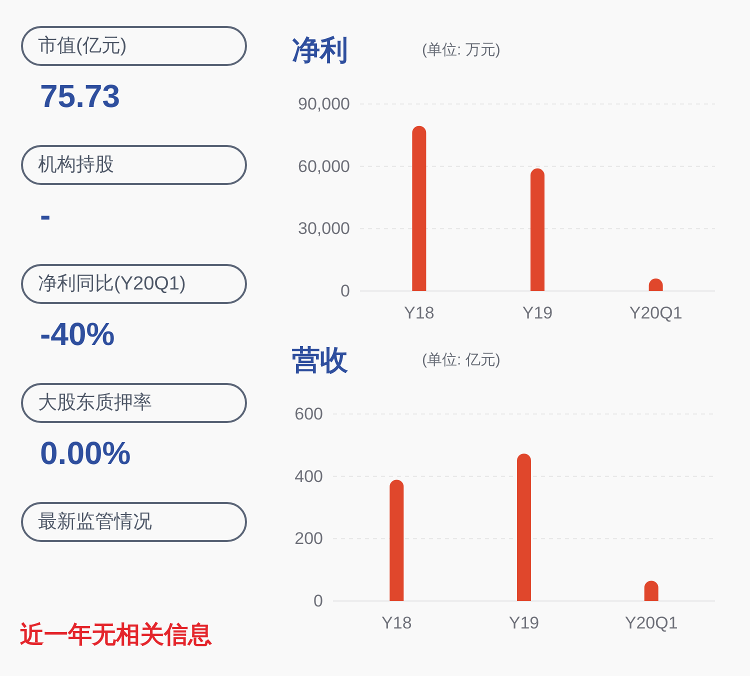 This screenshot has height=676, width=750. I want to click on y-tick-label: 600, so click(308, 414).